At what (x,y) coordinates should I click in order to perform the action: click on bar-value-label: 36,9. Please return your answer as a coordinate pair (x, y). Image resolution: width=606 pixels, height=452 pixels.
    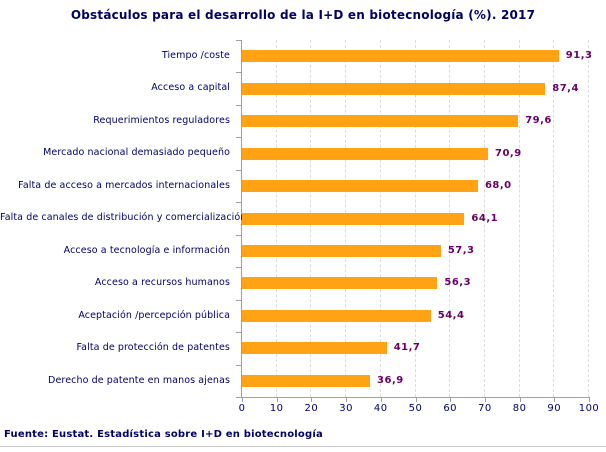
    Looking at the image, I should click on (390, 380).